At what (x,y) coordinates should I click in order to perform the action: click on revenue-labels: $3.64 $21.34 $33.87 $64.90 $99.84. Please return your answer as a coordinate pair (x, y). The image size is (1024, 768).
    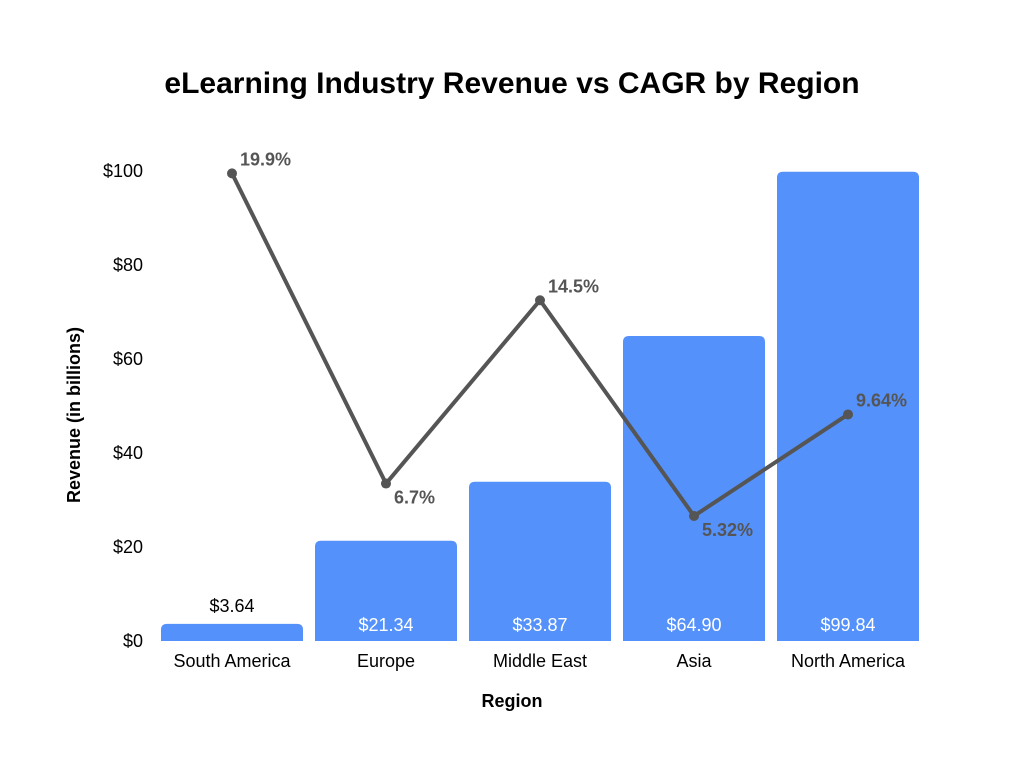
    Looking at the image, I should click on (542, 615).